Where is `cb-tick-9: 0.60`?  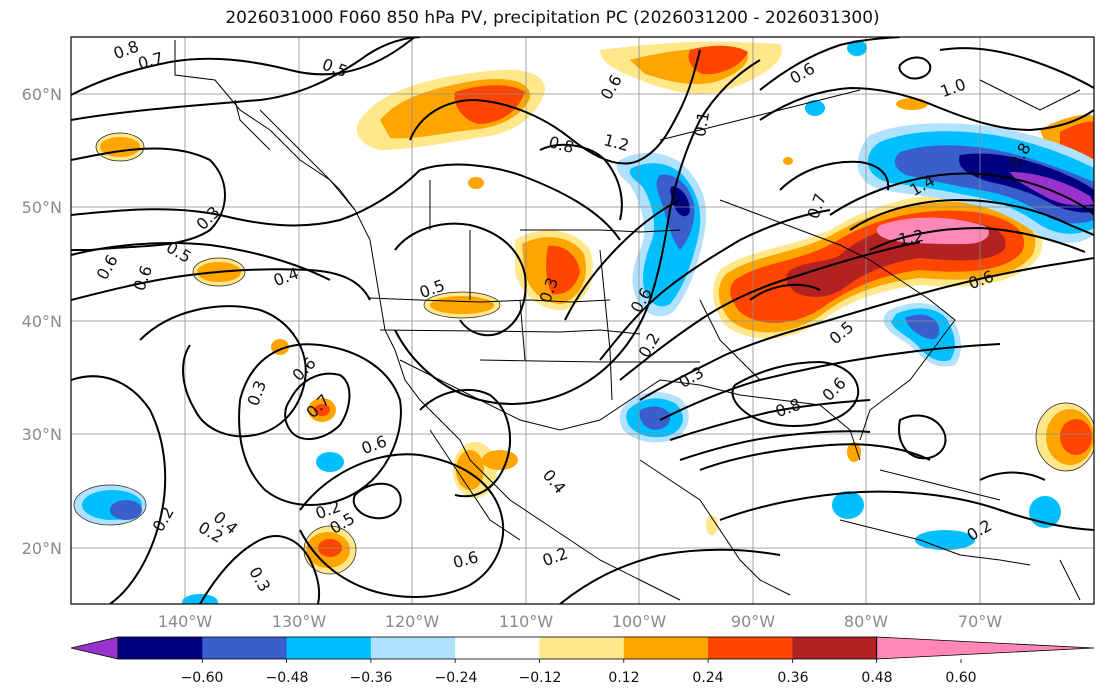 cb-tick-9: 0.60 is located at coordinates (960, 678).